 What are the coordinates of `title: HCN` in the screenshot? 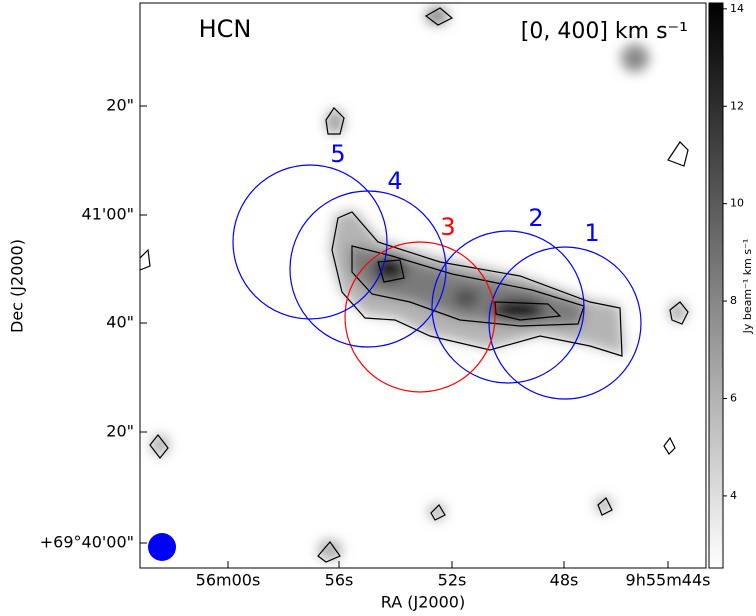 It's located at (225, 29).